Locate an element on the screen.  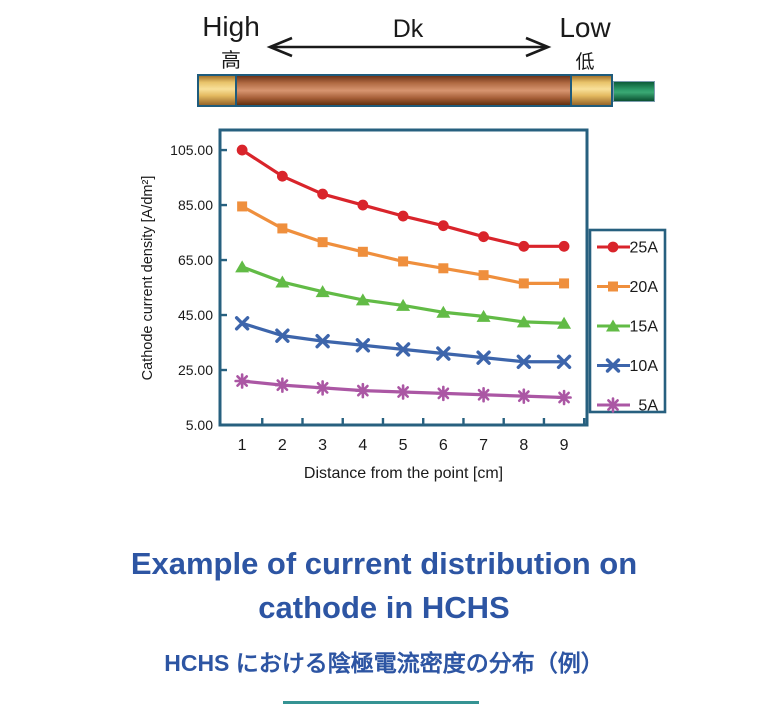
x-tick-label: 9 is located at coordinates (564, 445).